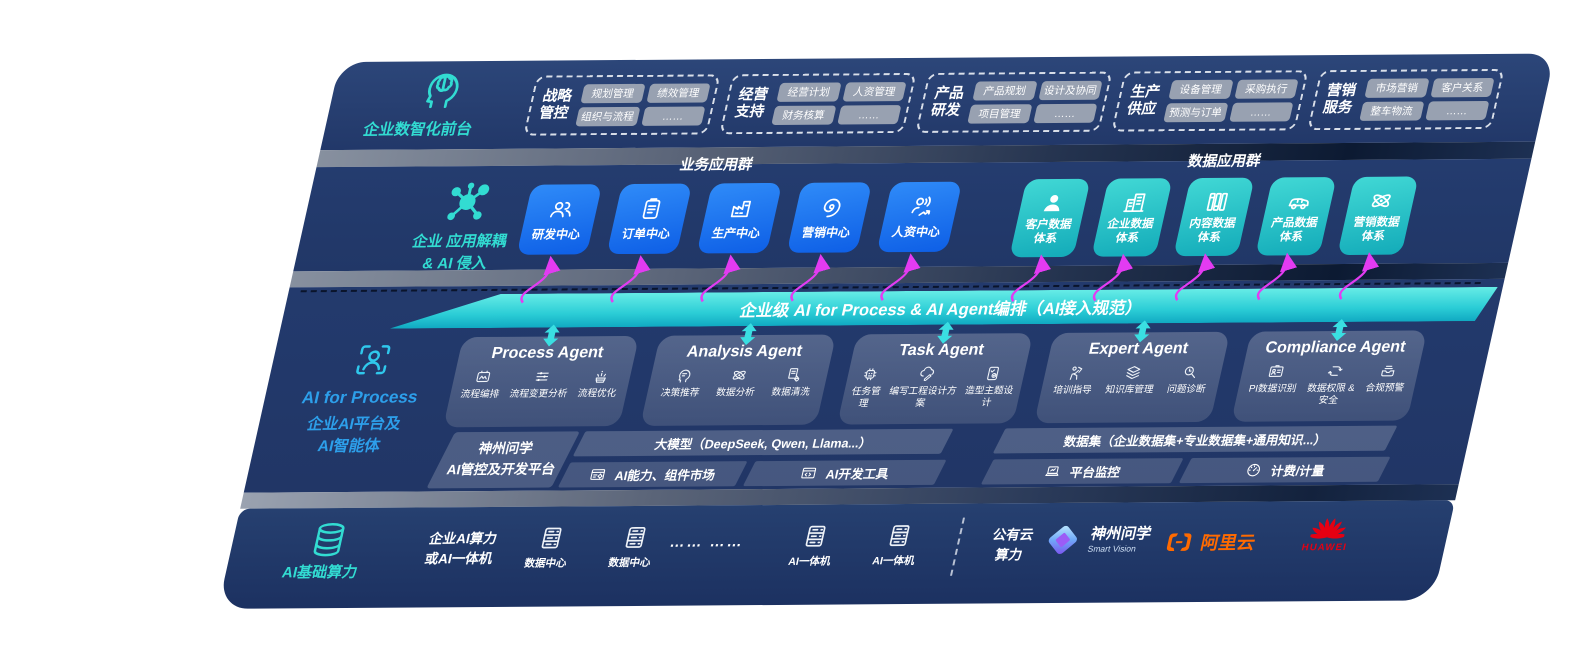  I want to click on dataset-bar: 数据集（企业数据集+专业数据集+通用知识...）, so click(1195, 439).